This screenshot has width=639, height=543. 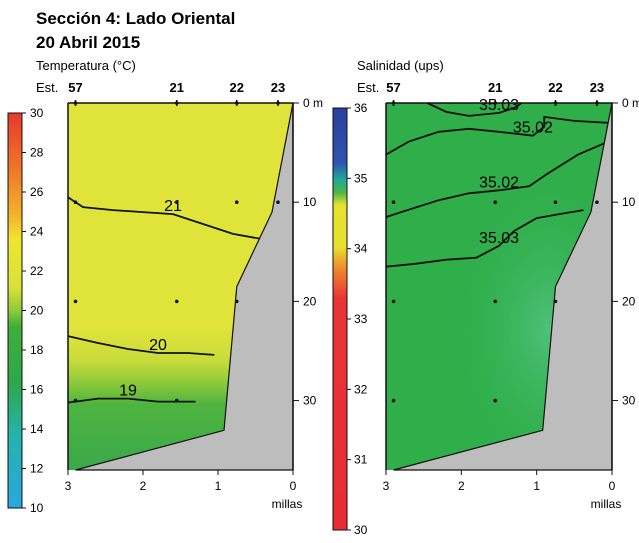 What do you see at coordinates (361, 389) in the screenshot?
I see `colorbar-tick-label: 32` at bounding box center [361, 389].